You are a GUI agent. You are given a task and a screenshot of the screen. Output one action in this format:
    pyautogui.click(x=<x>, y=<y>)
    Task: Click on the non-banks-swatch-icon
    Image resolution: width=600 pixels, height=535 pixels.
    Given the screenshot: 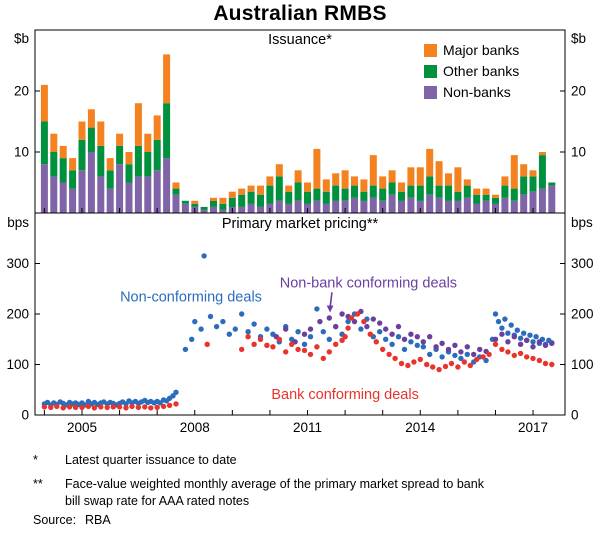 What is the action you would take?
    pyautogui.click(x=430, y=92)
    